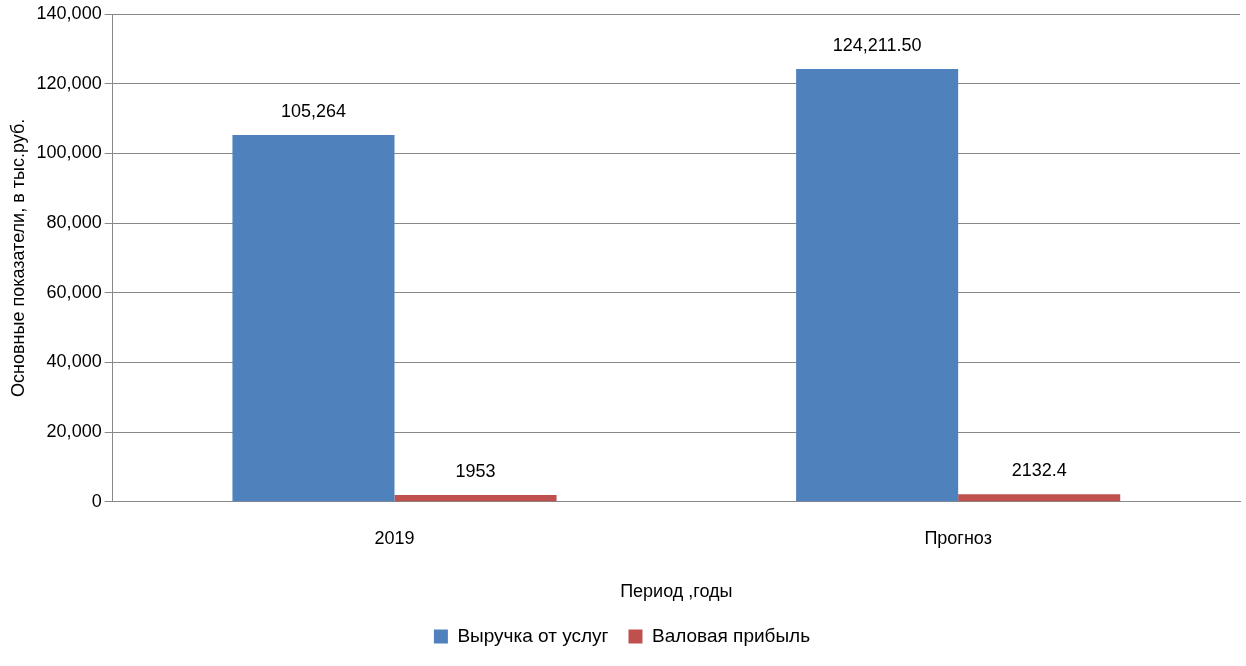 The image size is (1246, 666). What do you see at coordinates (731, 635) in the screenshot?
I see `legend-label: Валовая прибыль` at bounding box center [731, 635].